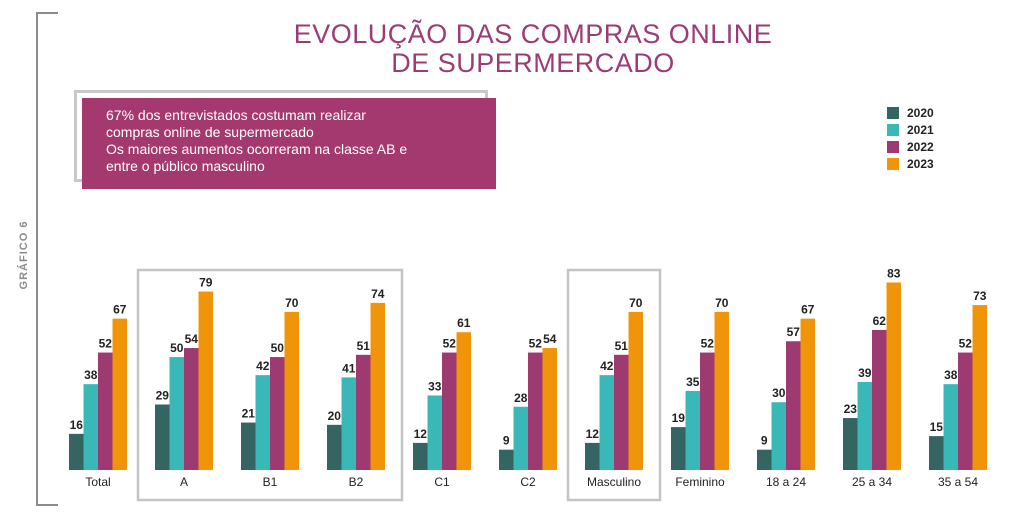 This screenshot has height=524, width=1024. What do you see at coordinates (533, 34) in the screenshot?
I see `chart-title-line-1: EVOLUÇÃO DAS COMPRAS ONLINE` at bounding box center [533, 34].